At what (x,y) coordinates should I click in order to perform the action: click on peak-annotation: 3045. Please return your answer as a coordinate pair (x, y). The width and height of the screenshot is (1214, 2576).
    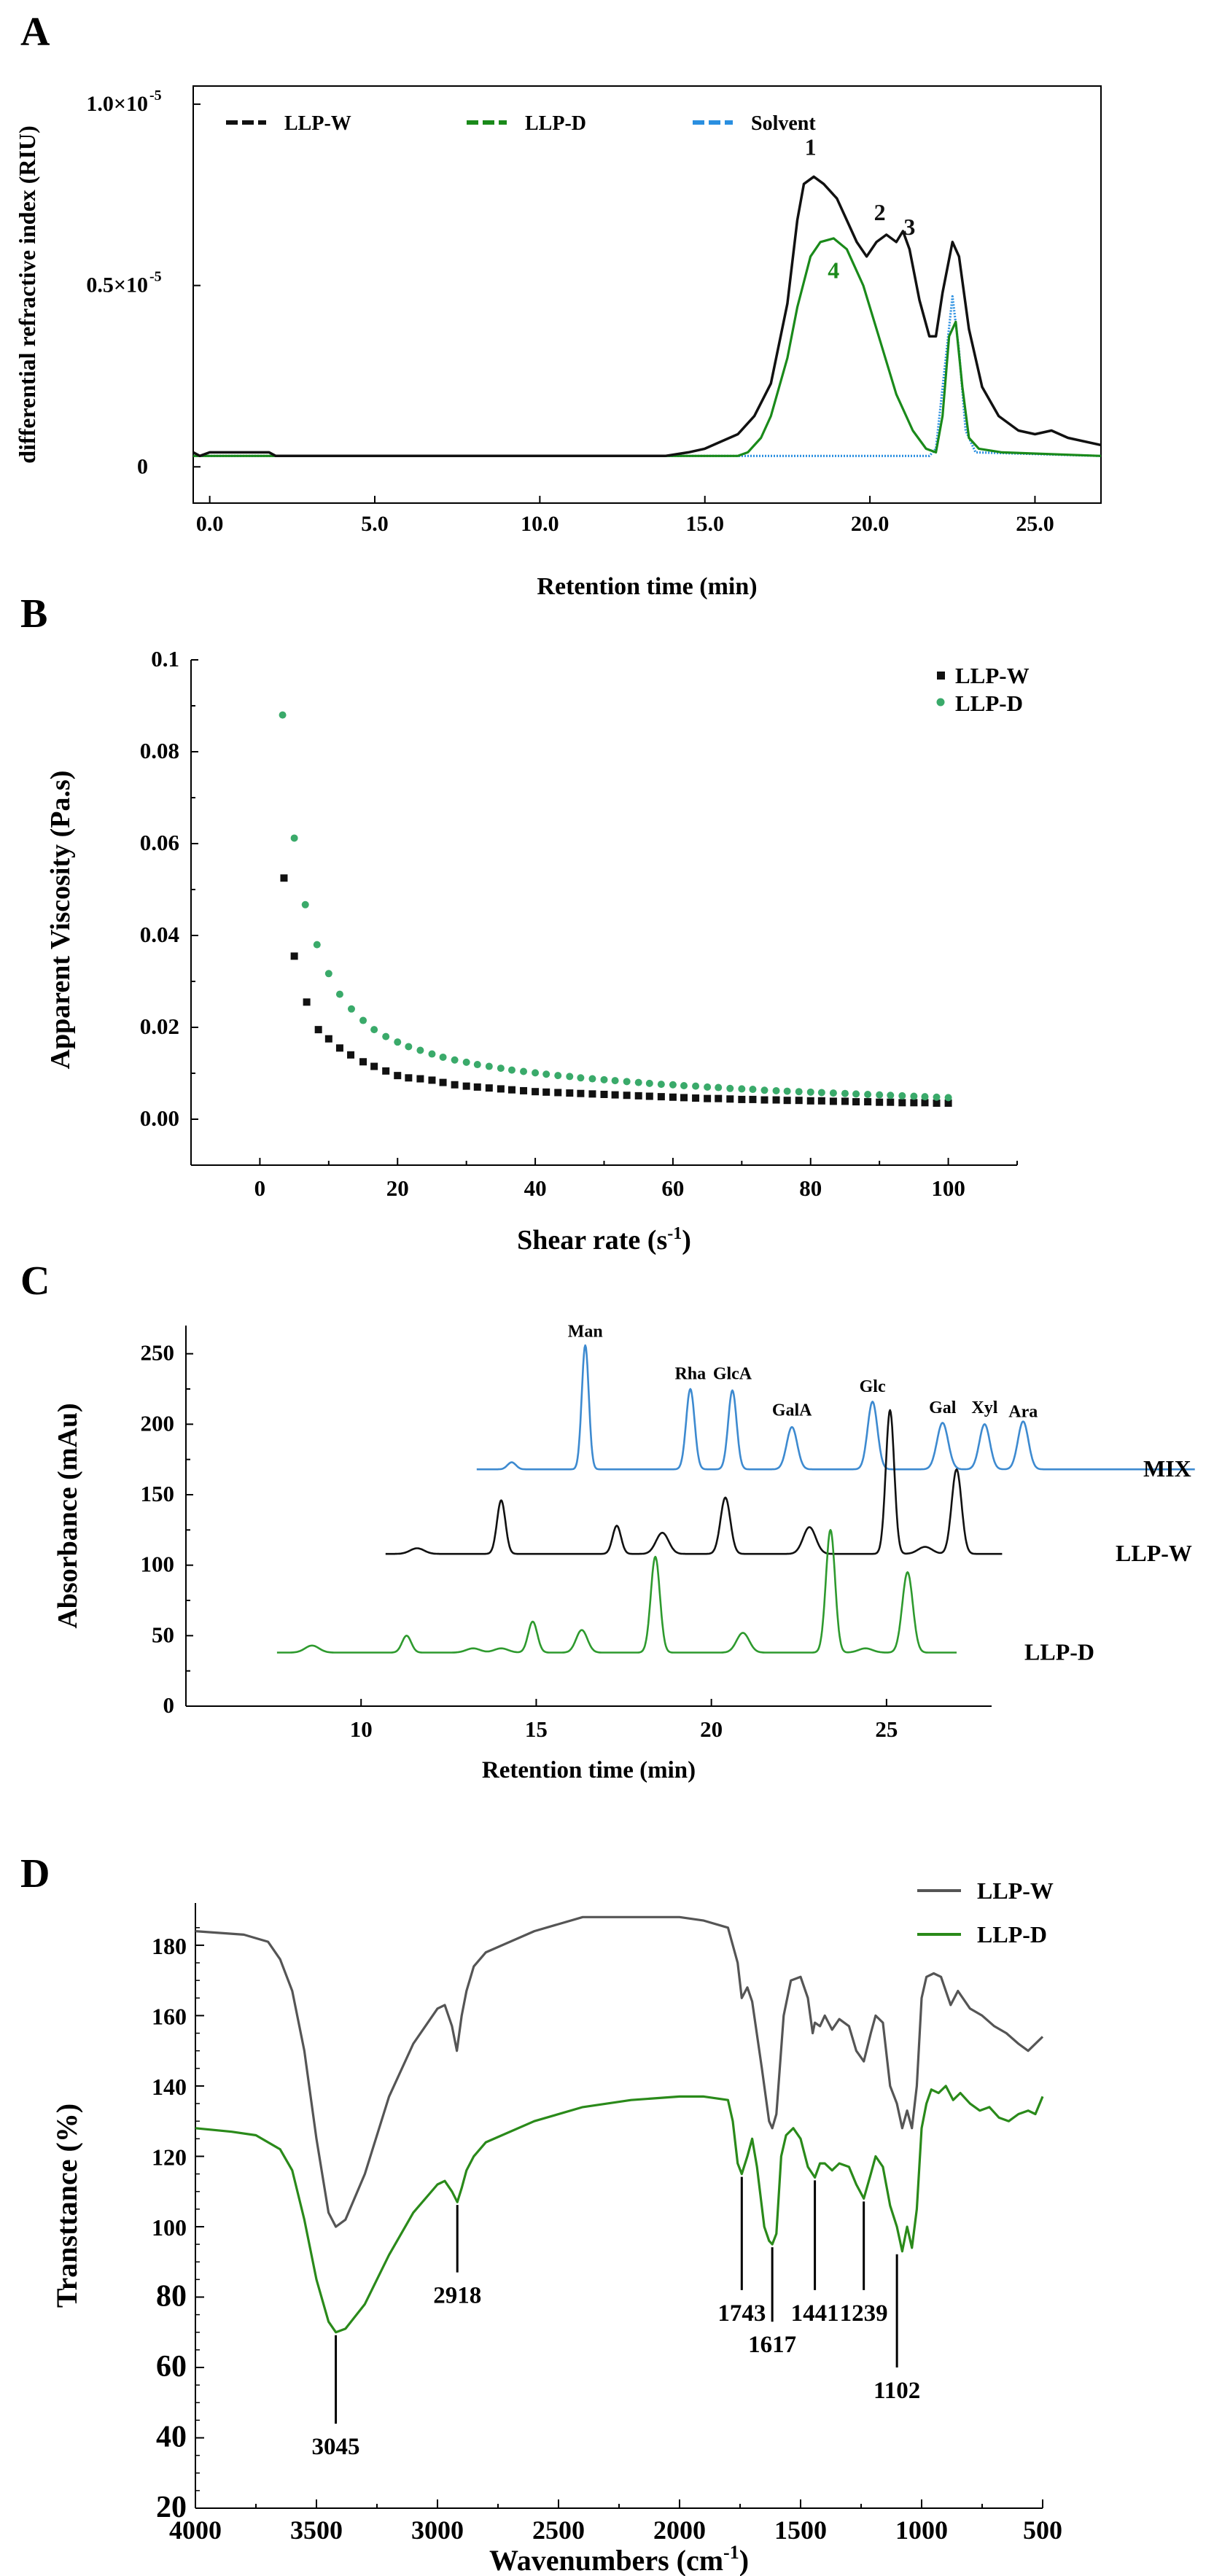
    Looking at the image, I should click on (336, 2447).